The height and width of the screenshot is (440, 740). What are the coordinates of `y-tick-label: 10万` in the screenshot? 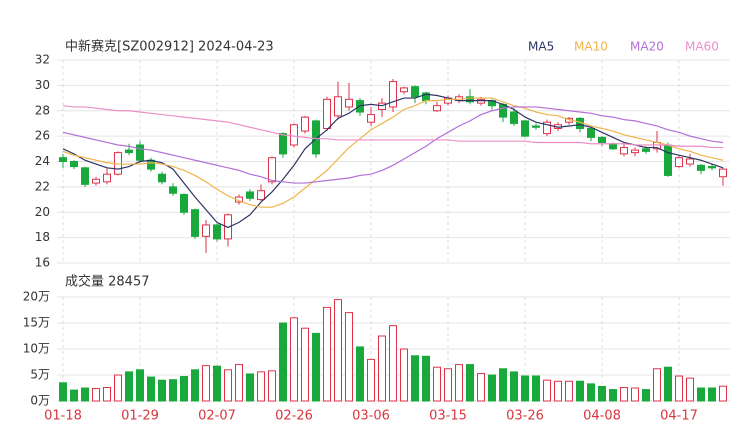 It's located at (36, 349).